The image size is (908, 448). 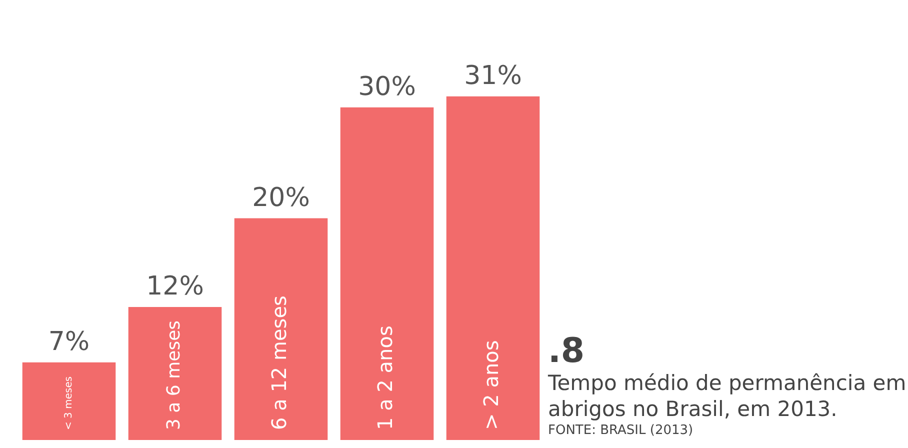 I want to click on x-tick-label: < 3 meses, so click(x=69, y=403).